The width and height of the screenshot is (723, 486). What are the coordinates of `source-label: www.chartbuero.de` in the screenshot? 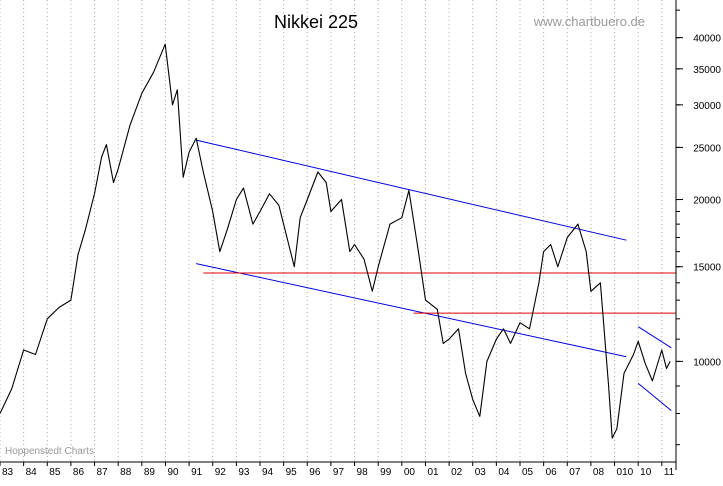 It's located at (589, 21).